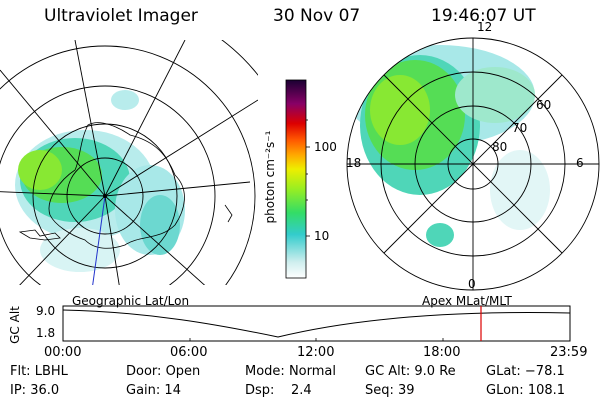 The image size is (600, 400). What do you see at coordinates (34, 390) in the screenshot?
I see `footer-ip: IP: 36.0` at bounding box center [34, 390].